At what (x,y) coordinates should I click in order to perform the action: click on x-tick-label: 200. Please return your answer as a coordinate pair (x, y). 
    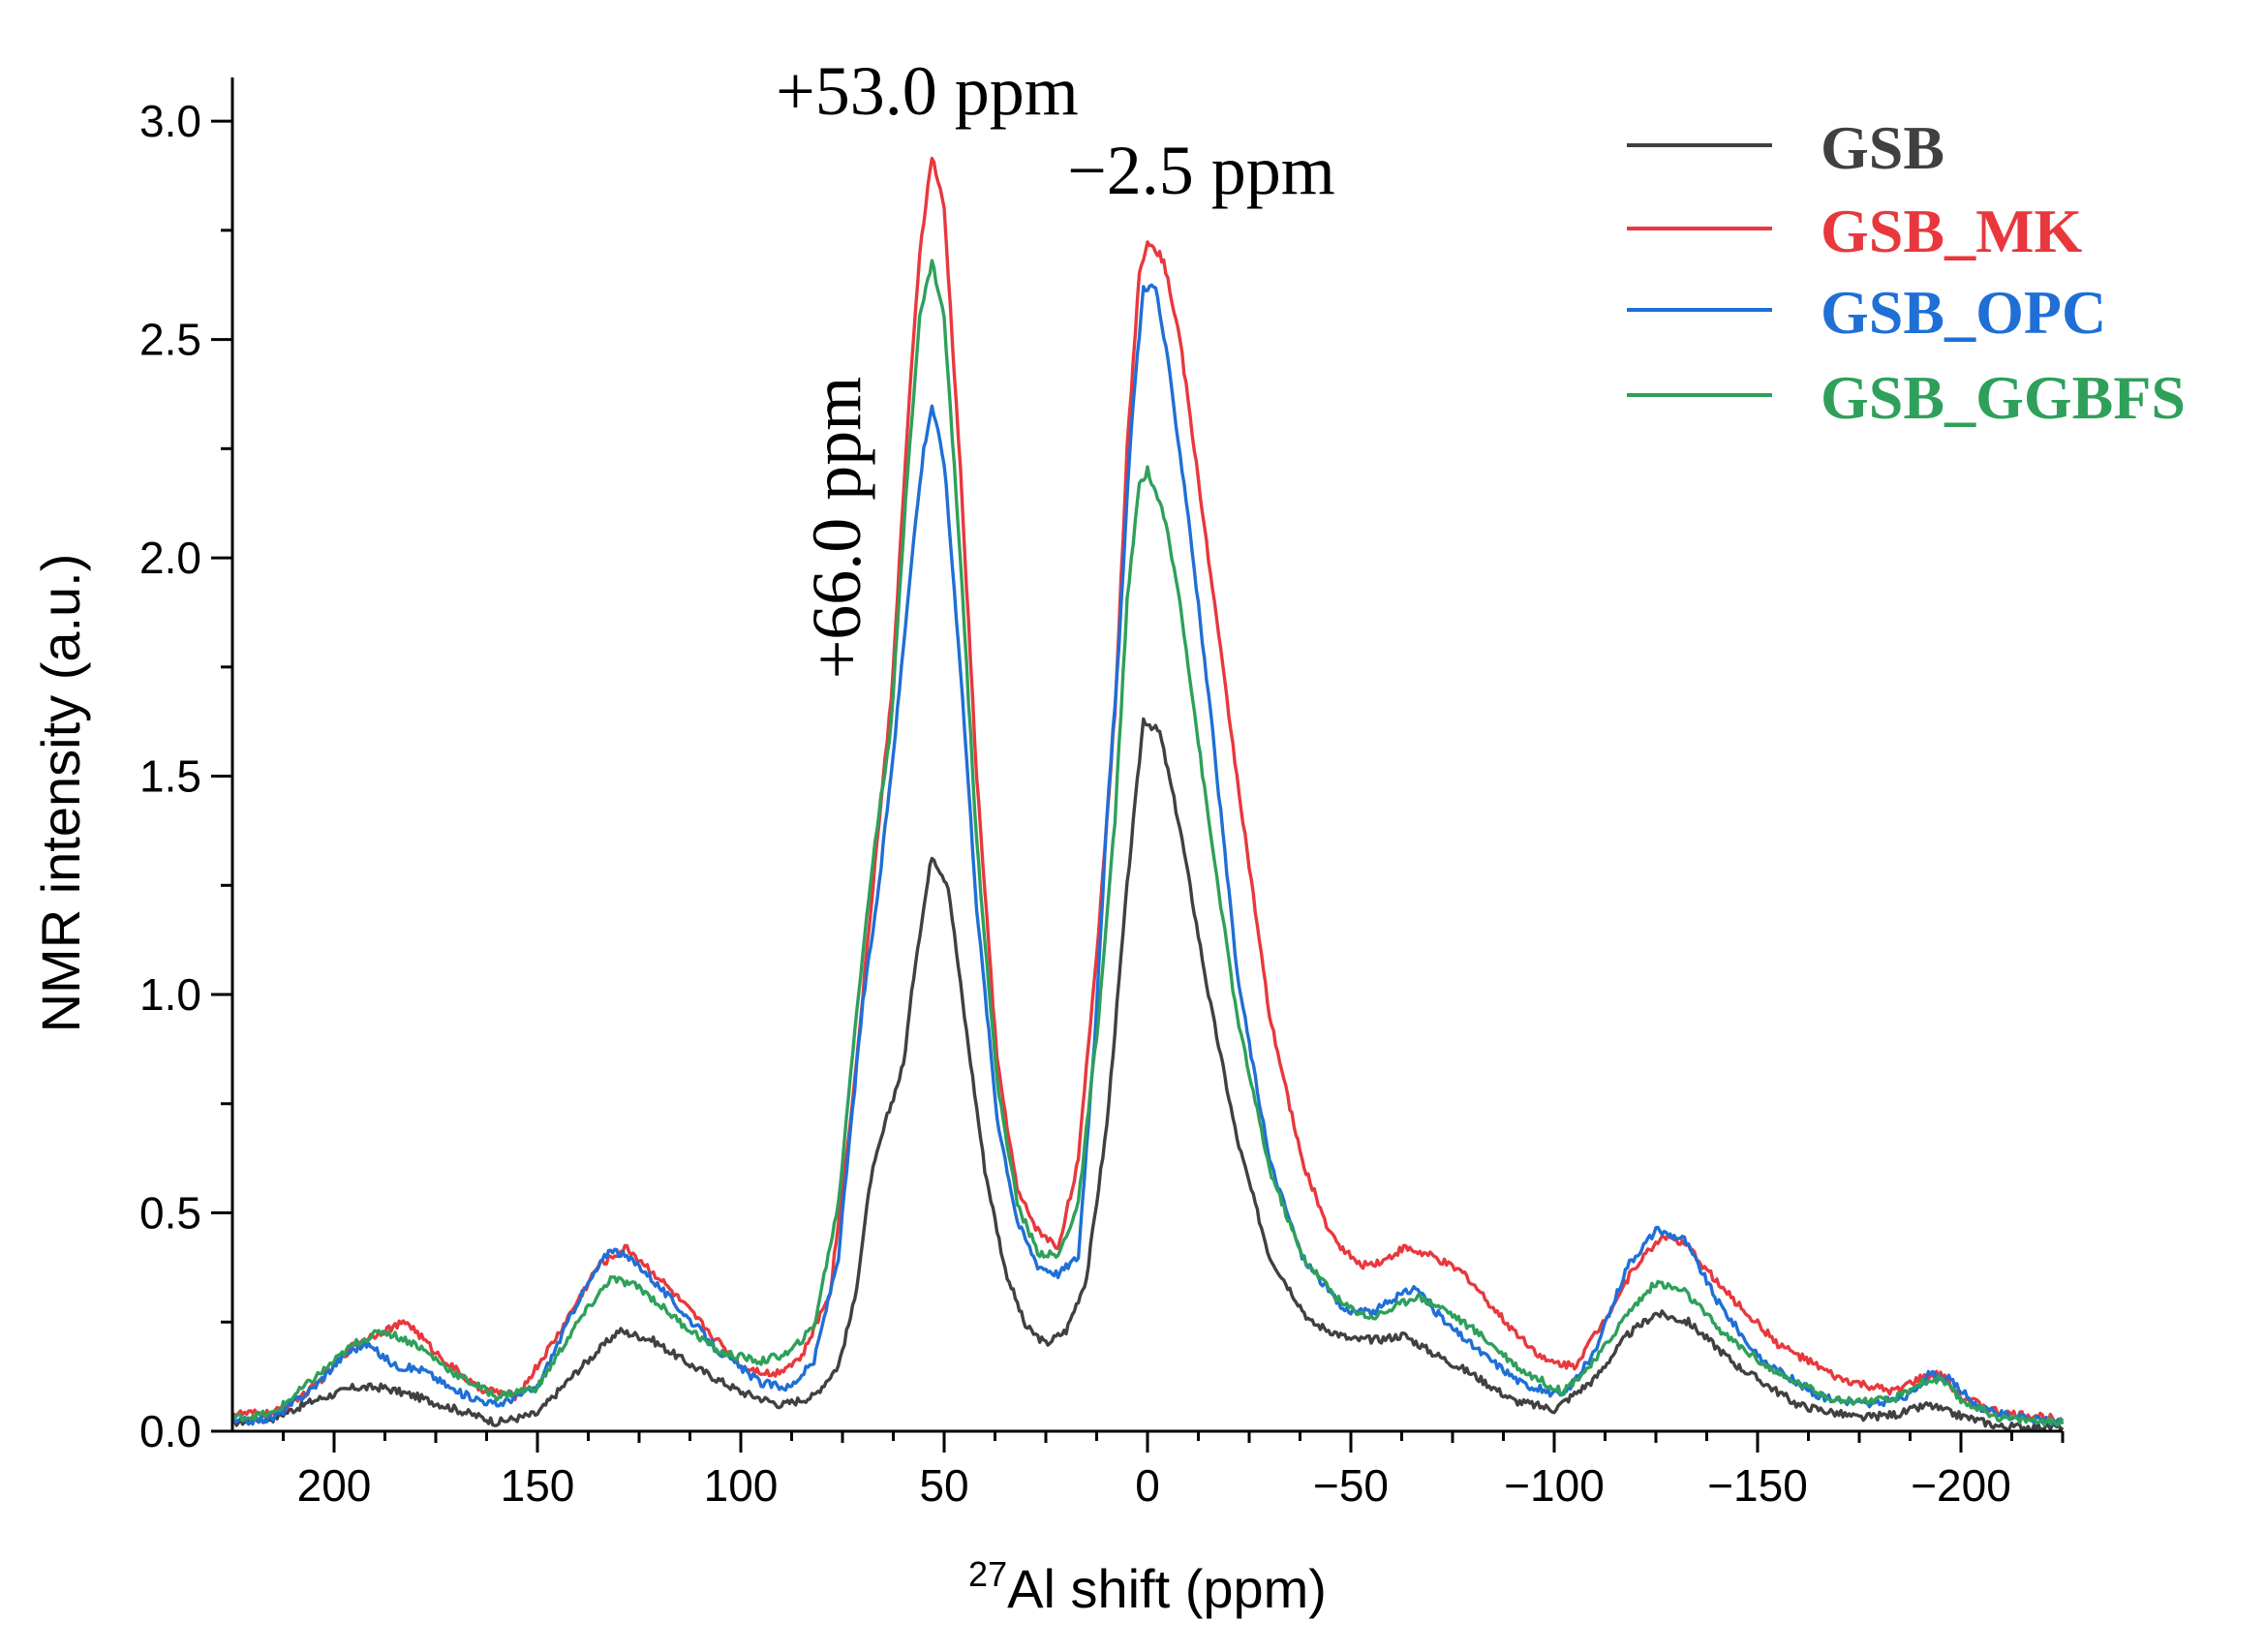
    Looking at the image, I should click on (335, 1485).